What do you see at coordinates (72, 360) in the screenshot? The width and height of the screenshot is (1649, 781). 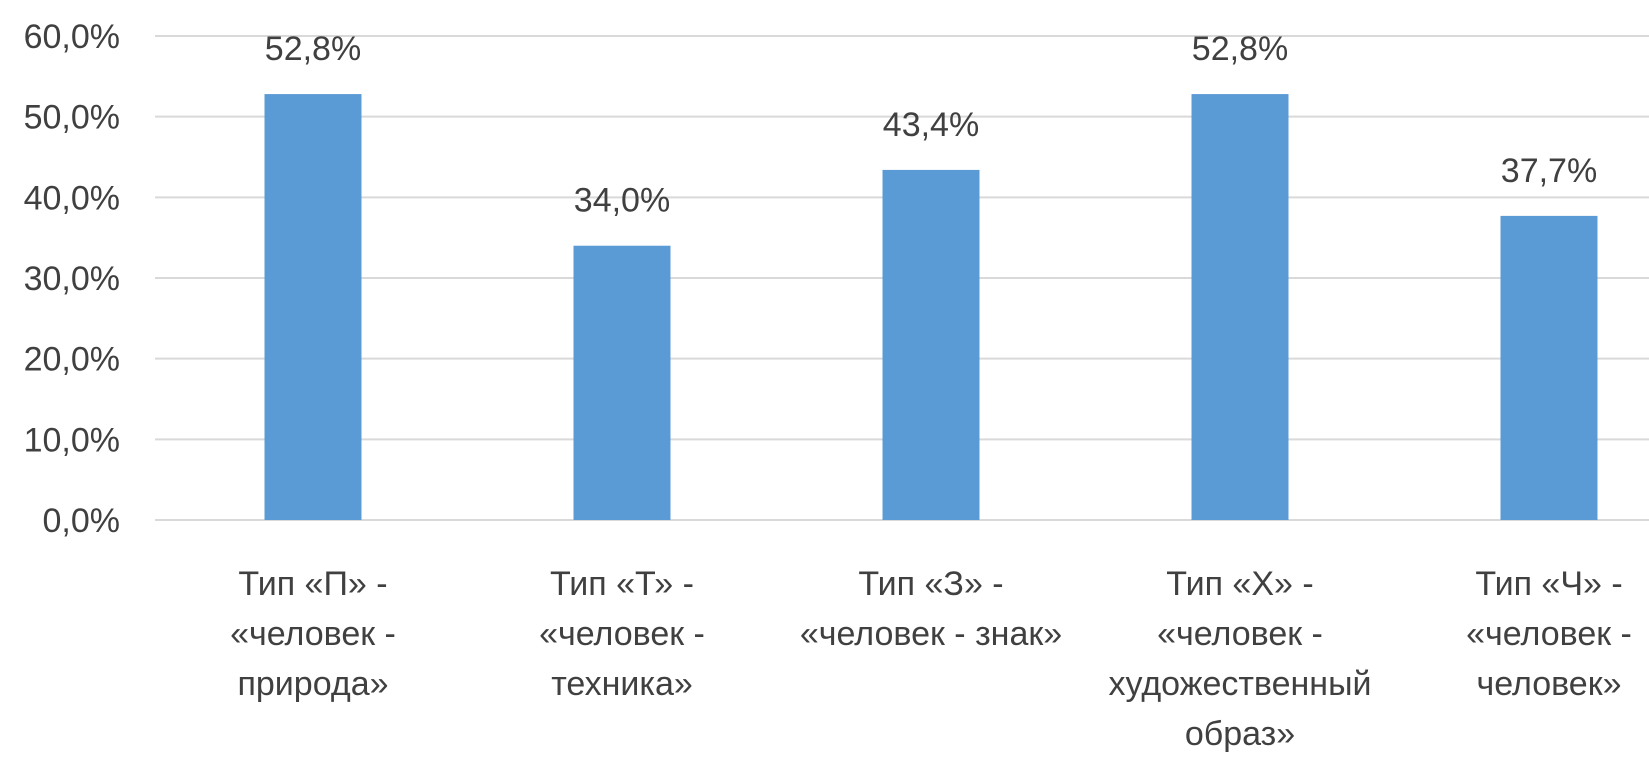 I see `y-tick-label: 20,0%` at bounding box center [72, 360].